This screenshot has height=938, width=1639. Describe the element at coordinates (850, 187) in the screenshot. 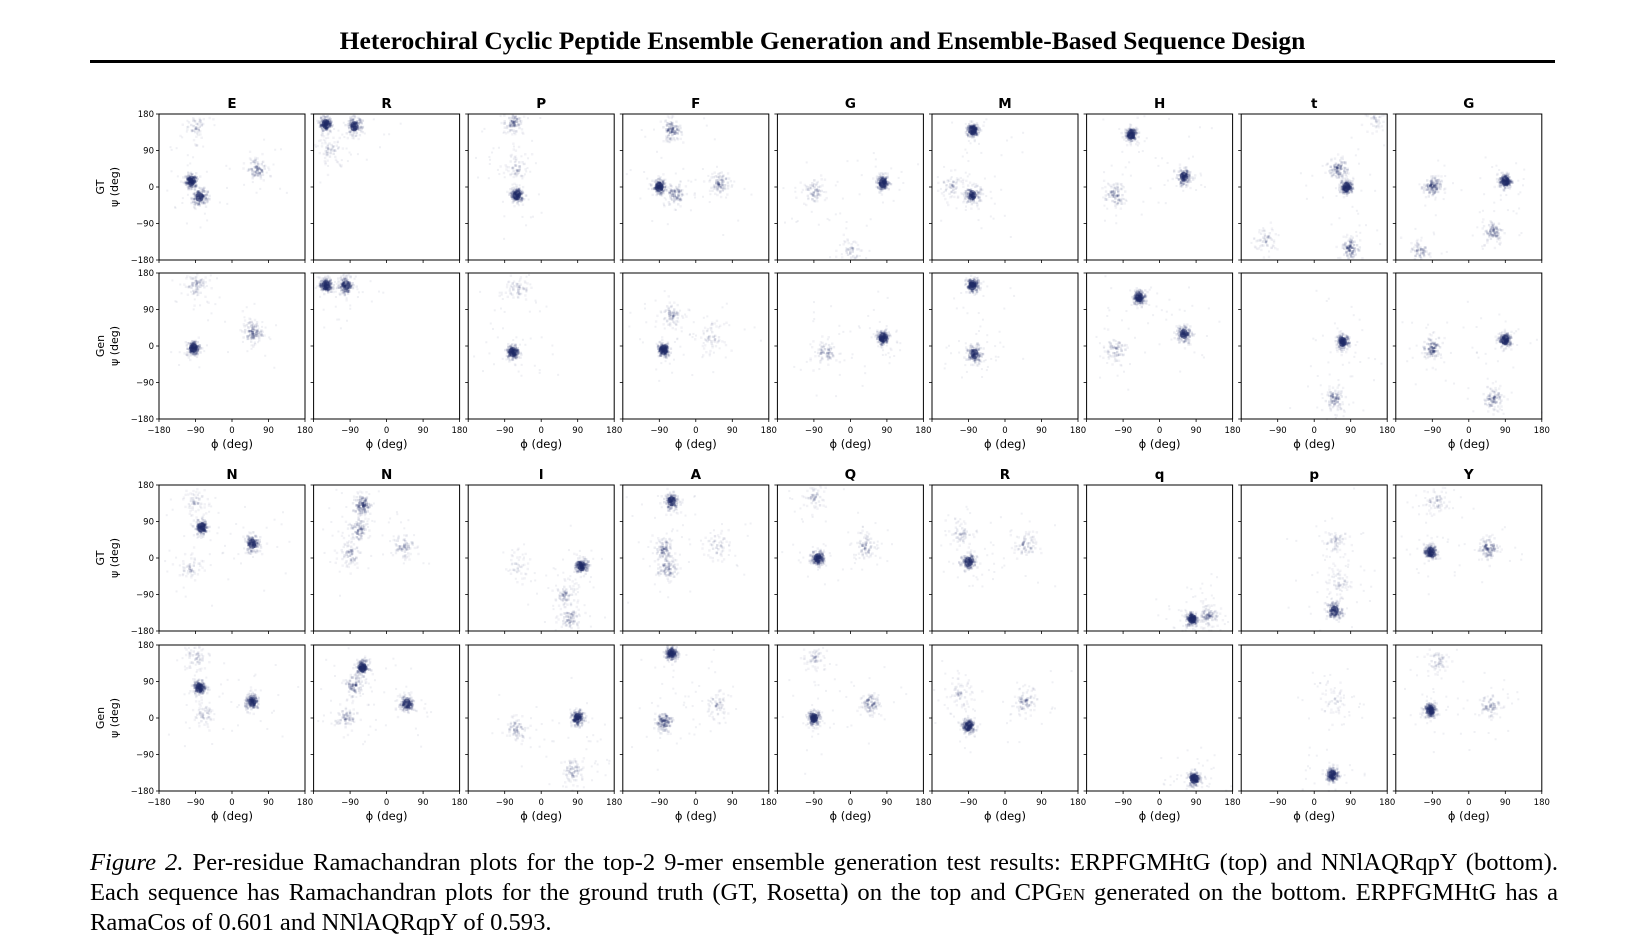

I see `panel-frame` at that location.